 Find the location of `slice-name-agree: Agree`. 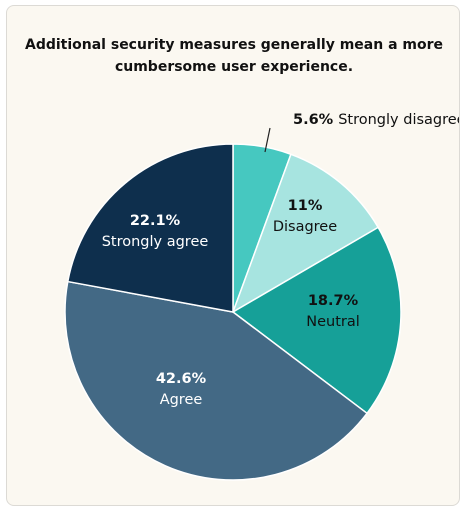

slice-name-agree: Agree is located at coordinates (181, 400).